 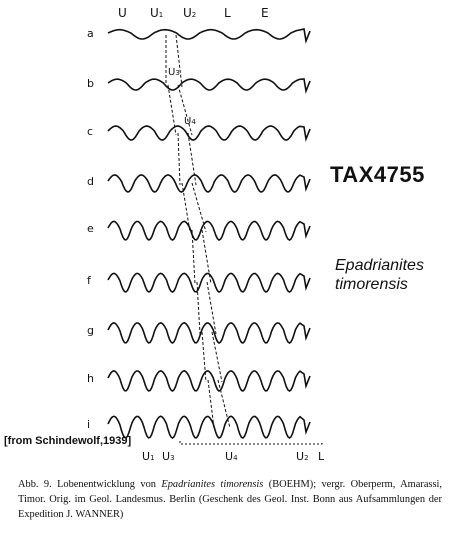 I want to click on bottom-label-u3: U3, so click(x=168, y=456).